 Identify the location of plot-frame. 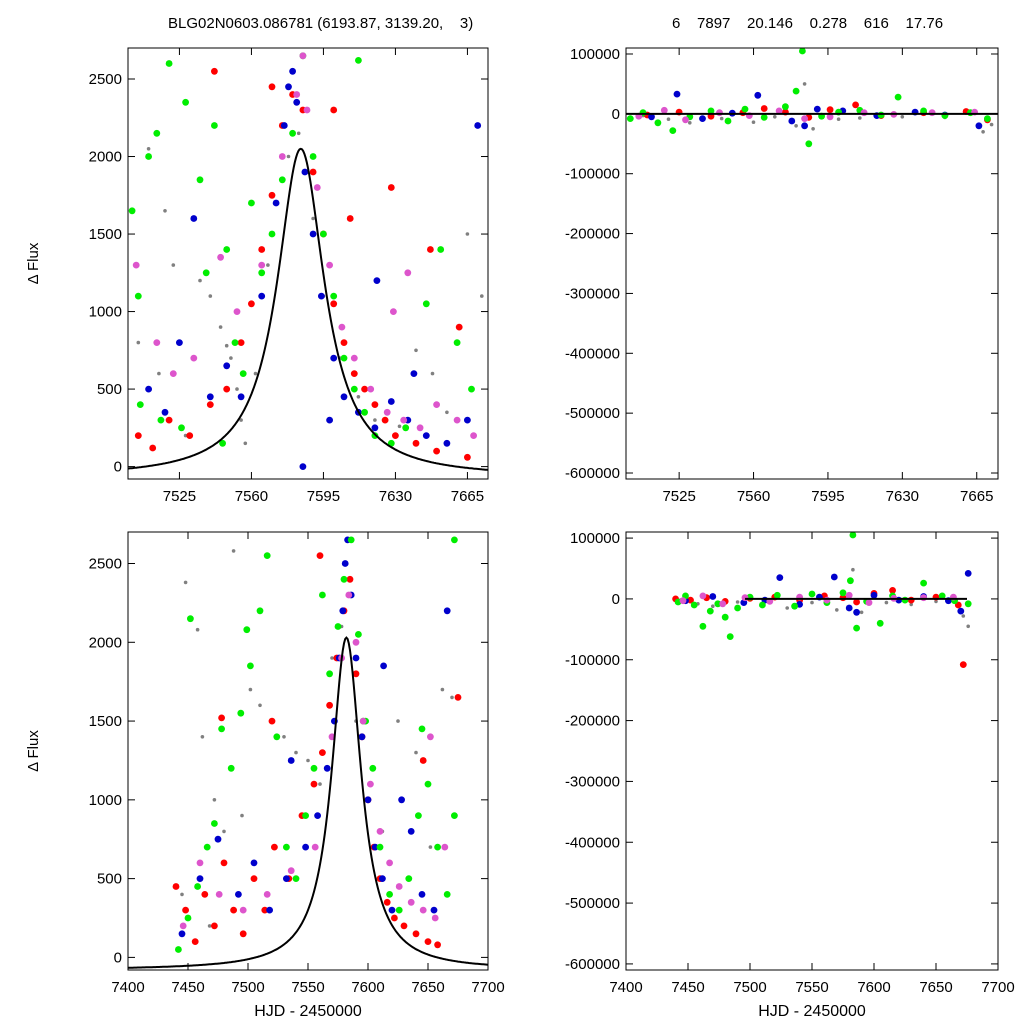
(308, 263).